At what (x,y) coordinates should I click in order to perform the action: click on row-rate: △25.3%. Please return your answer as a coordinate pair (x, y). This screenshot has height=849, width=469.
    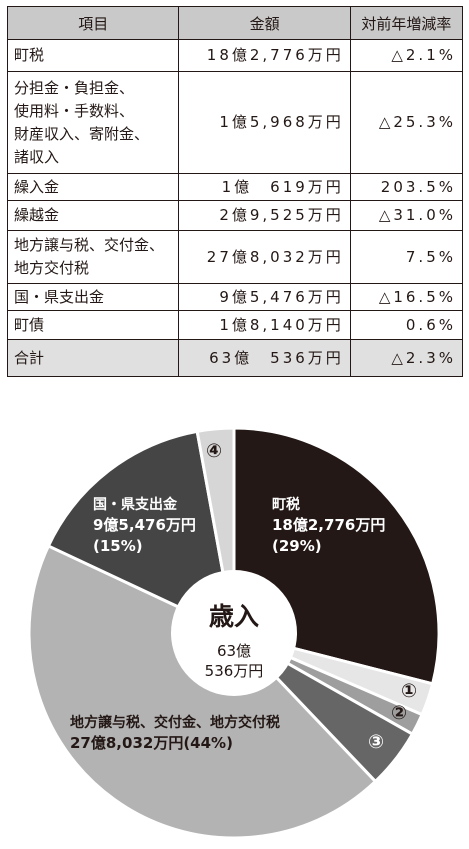
    Looking at the image, I should click on (406, 122).